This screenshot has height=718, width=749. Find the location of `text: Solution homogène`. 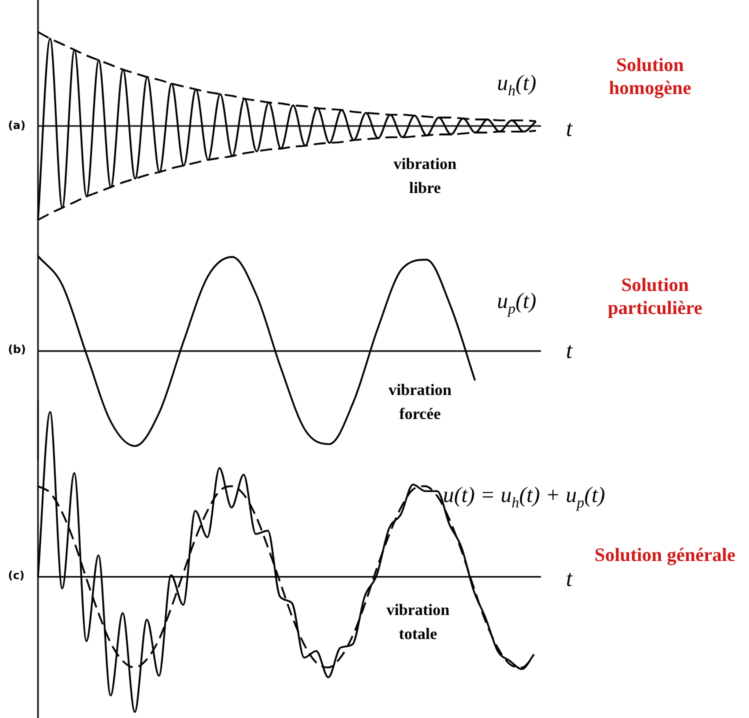

text: Solution homogène is located at coordinates (650, 77).